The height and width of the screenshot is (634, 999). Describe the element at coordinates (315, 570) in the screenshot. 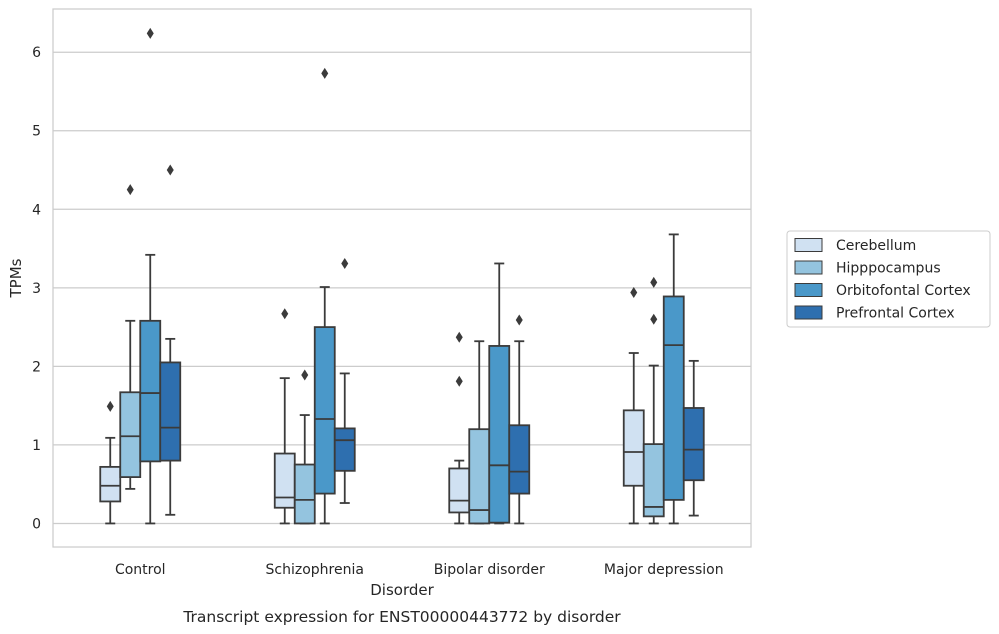

I see `x-tick-label: Schizophrenia` at that location.